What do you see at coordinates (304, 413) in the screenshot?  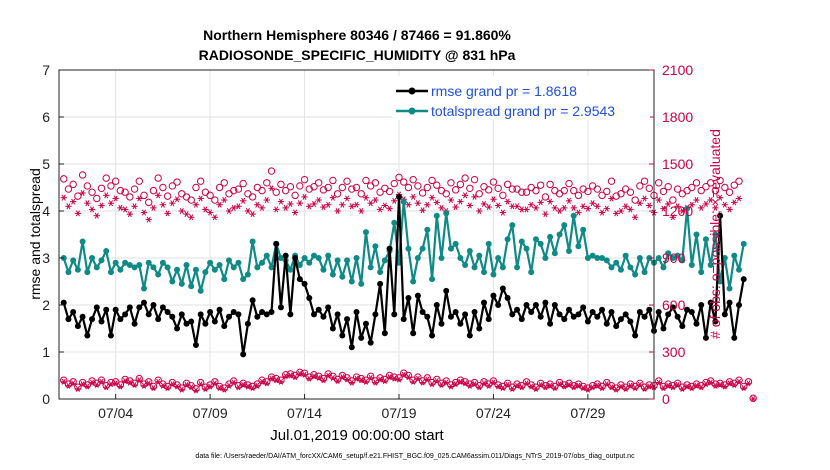 I see `x-tick-label: 07/14` at bounding box center [304, 413].